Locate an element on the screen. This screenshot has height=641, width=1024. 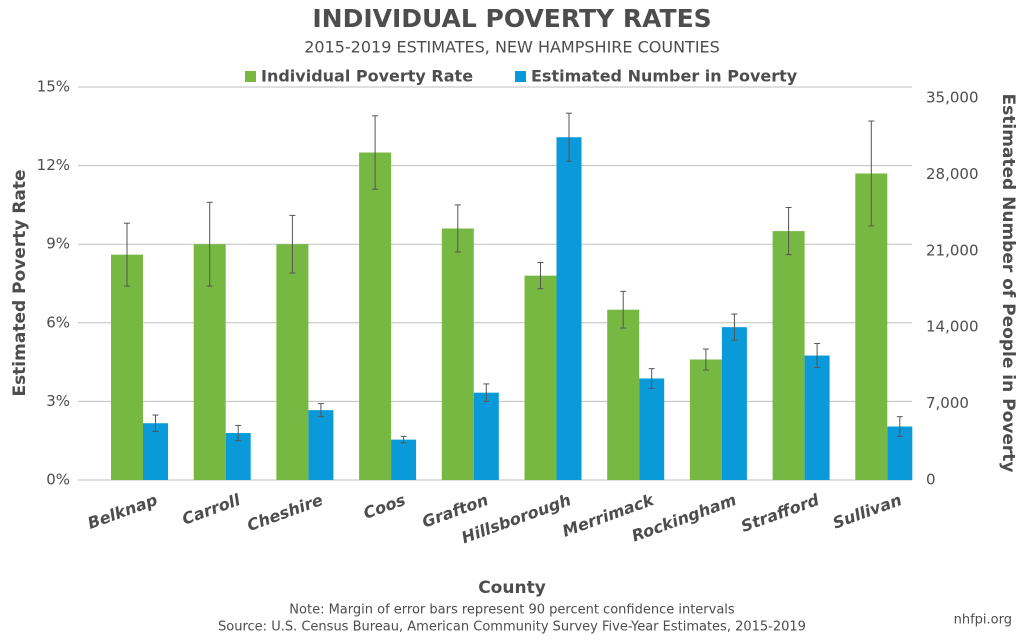
legend-label: Individual Poverty Rate is located at coordinates (367, 76).